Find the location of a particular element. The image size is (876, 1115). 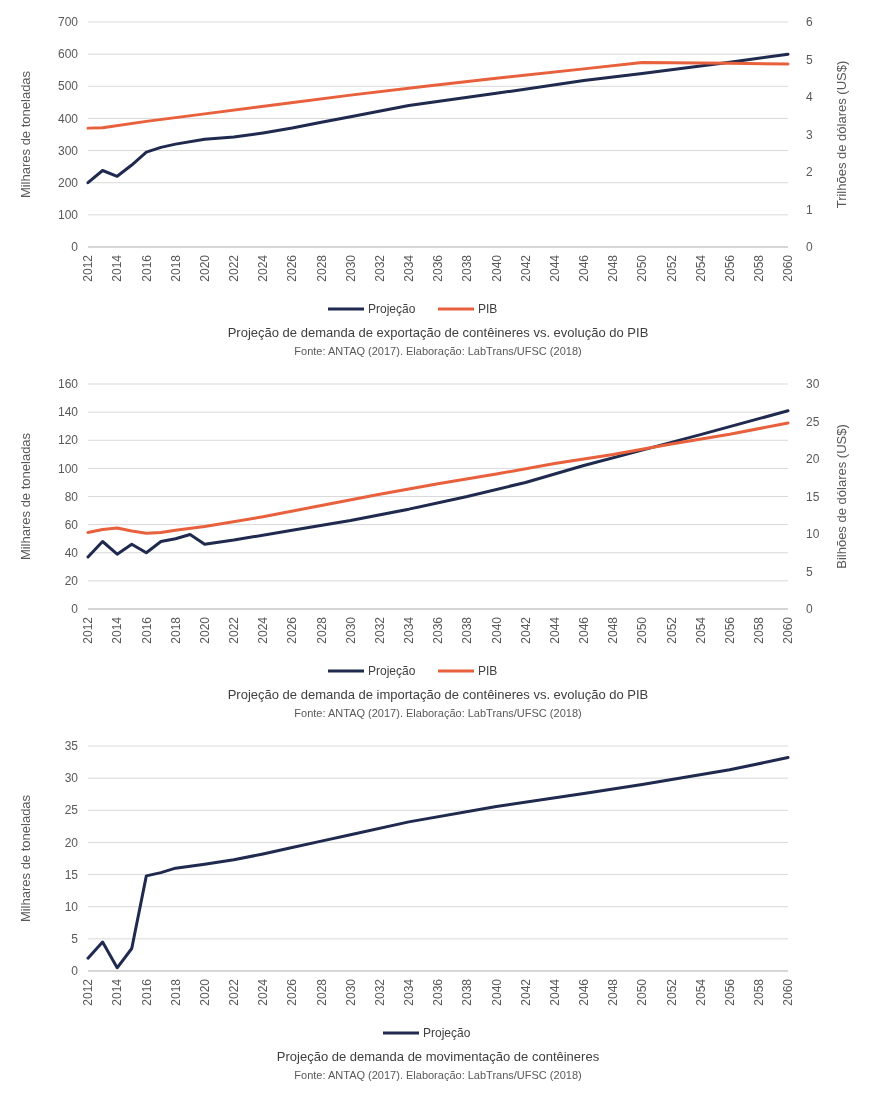

y-tick-label: 400 is located at coordinates (68, 118).